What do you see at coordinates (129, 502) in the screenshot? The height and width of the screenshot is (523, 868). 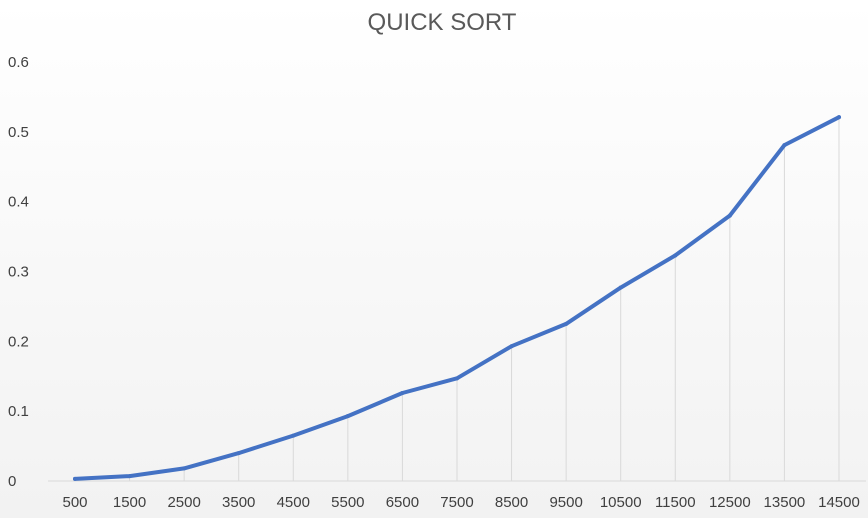 I see `x-tick-label: 1500` at bounding box center [129, 502].